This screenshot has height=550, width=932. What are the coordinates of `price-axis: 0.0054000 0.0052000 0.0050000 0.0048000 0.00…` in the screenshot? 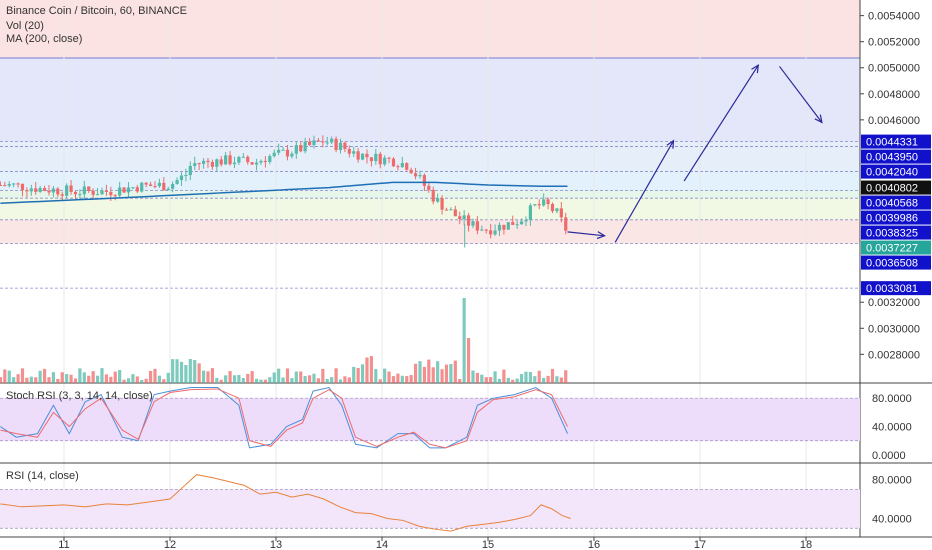 It's located at (890, 268).